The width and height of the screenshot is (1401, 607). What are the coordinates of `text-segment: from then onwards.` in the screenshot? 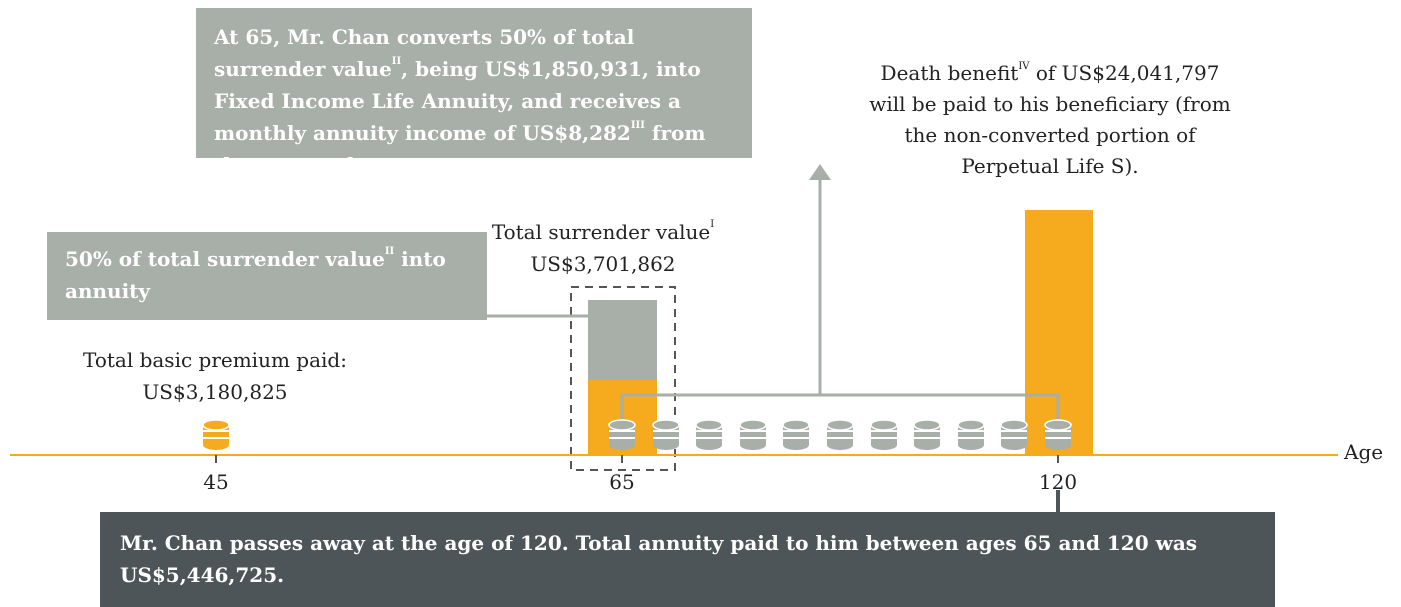 It's located at (460, 149).